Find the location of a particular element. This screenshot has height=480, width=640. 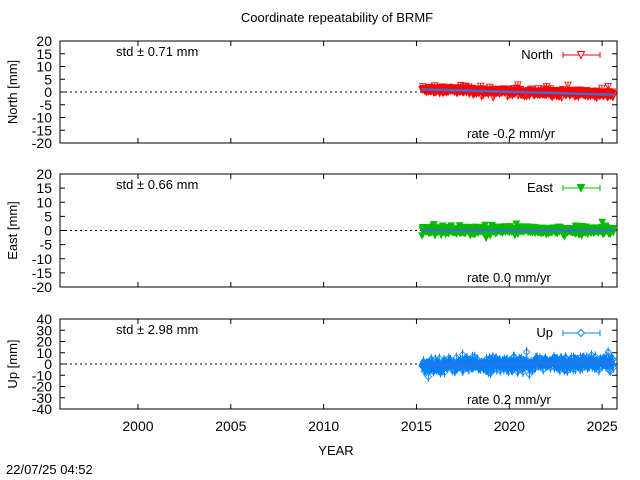

chart-title: Coordinate repeatability of BRMF is located at coordinates (337, 17).